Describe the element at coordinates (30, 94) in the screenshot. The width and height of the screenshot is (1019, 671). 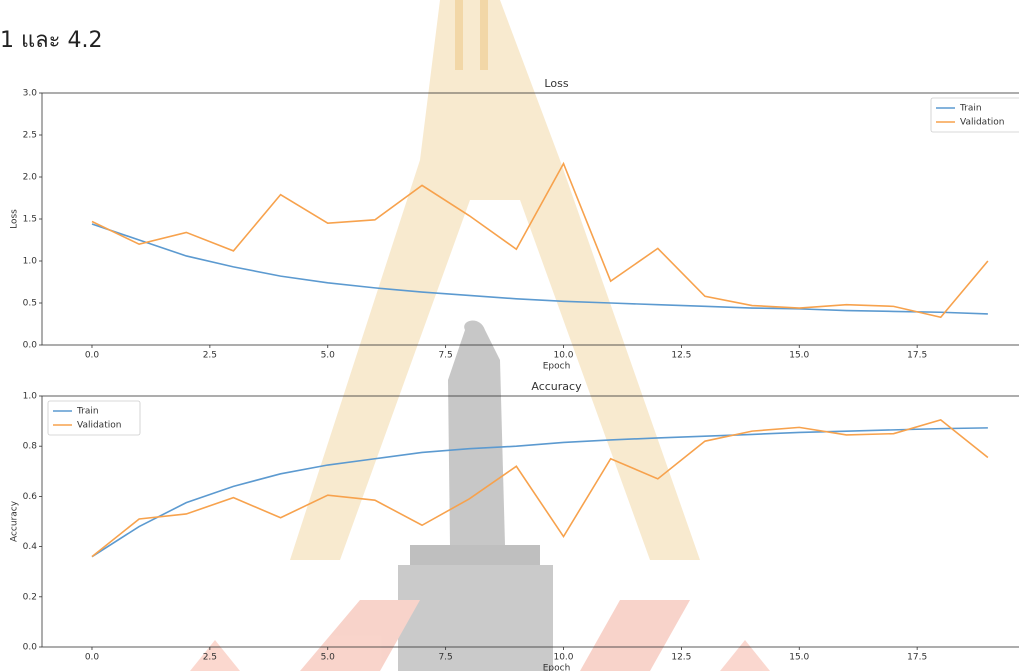
I see `y-tick-label: 3.0` at that location.